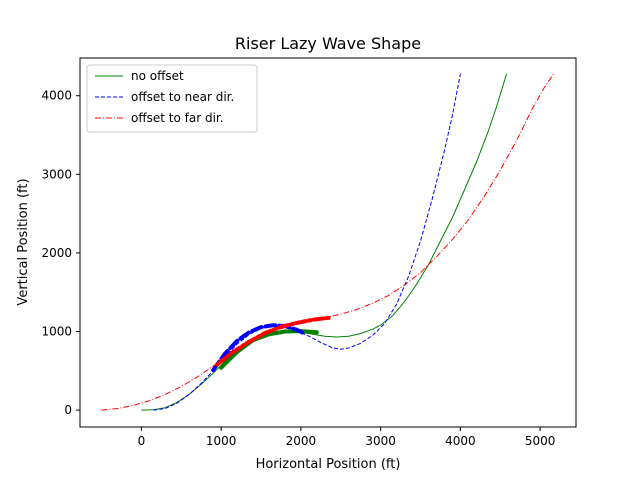  What do you see at coordinates (56, 253) in the screenshot?
I see `y-tick-label: 2000` at bounding box center [56, 253].